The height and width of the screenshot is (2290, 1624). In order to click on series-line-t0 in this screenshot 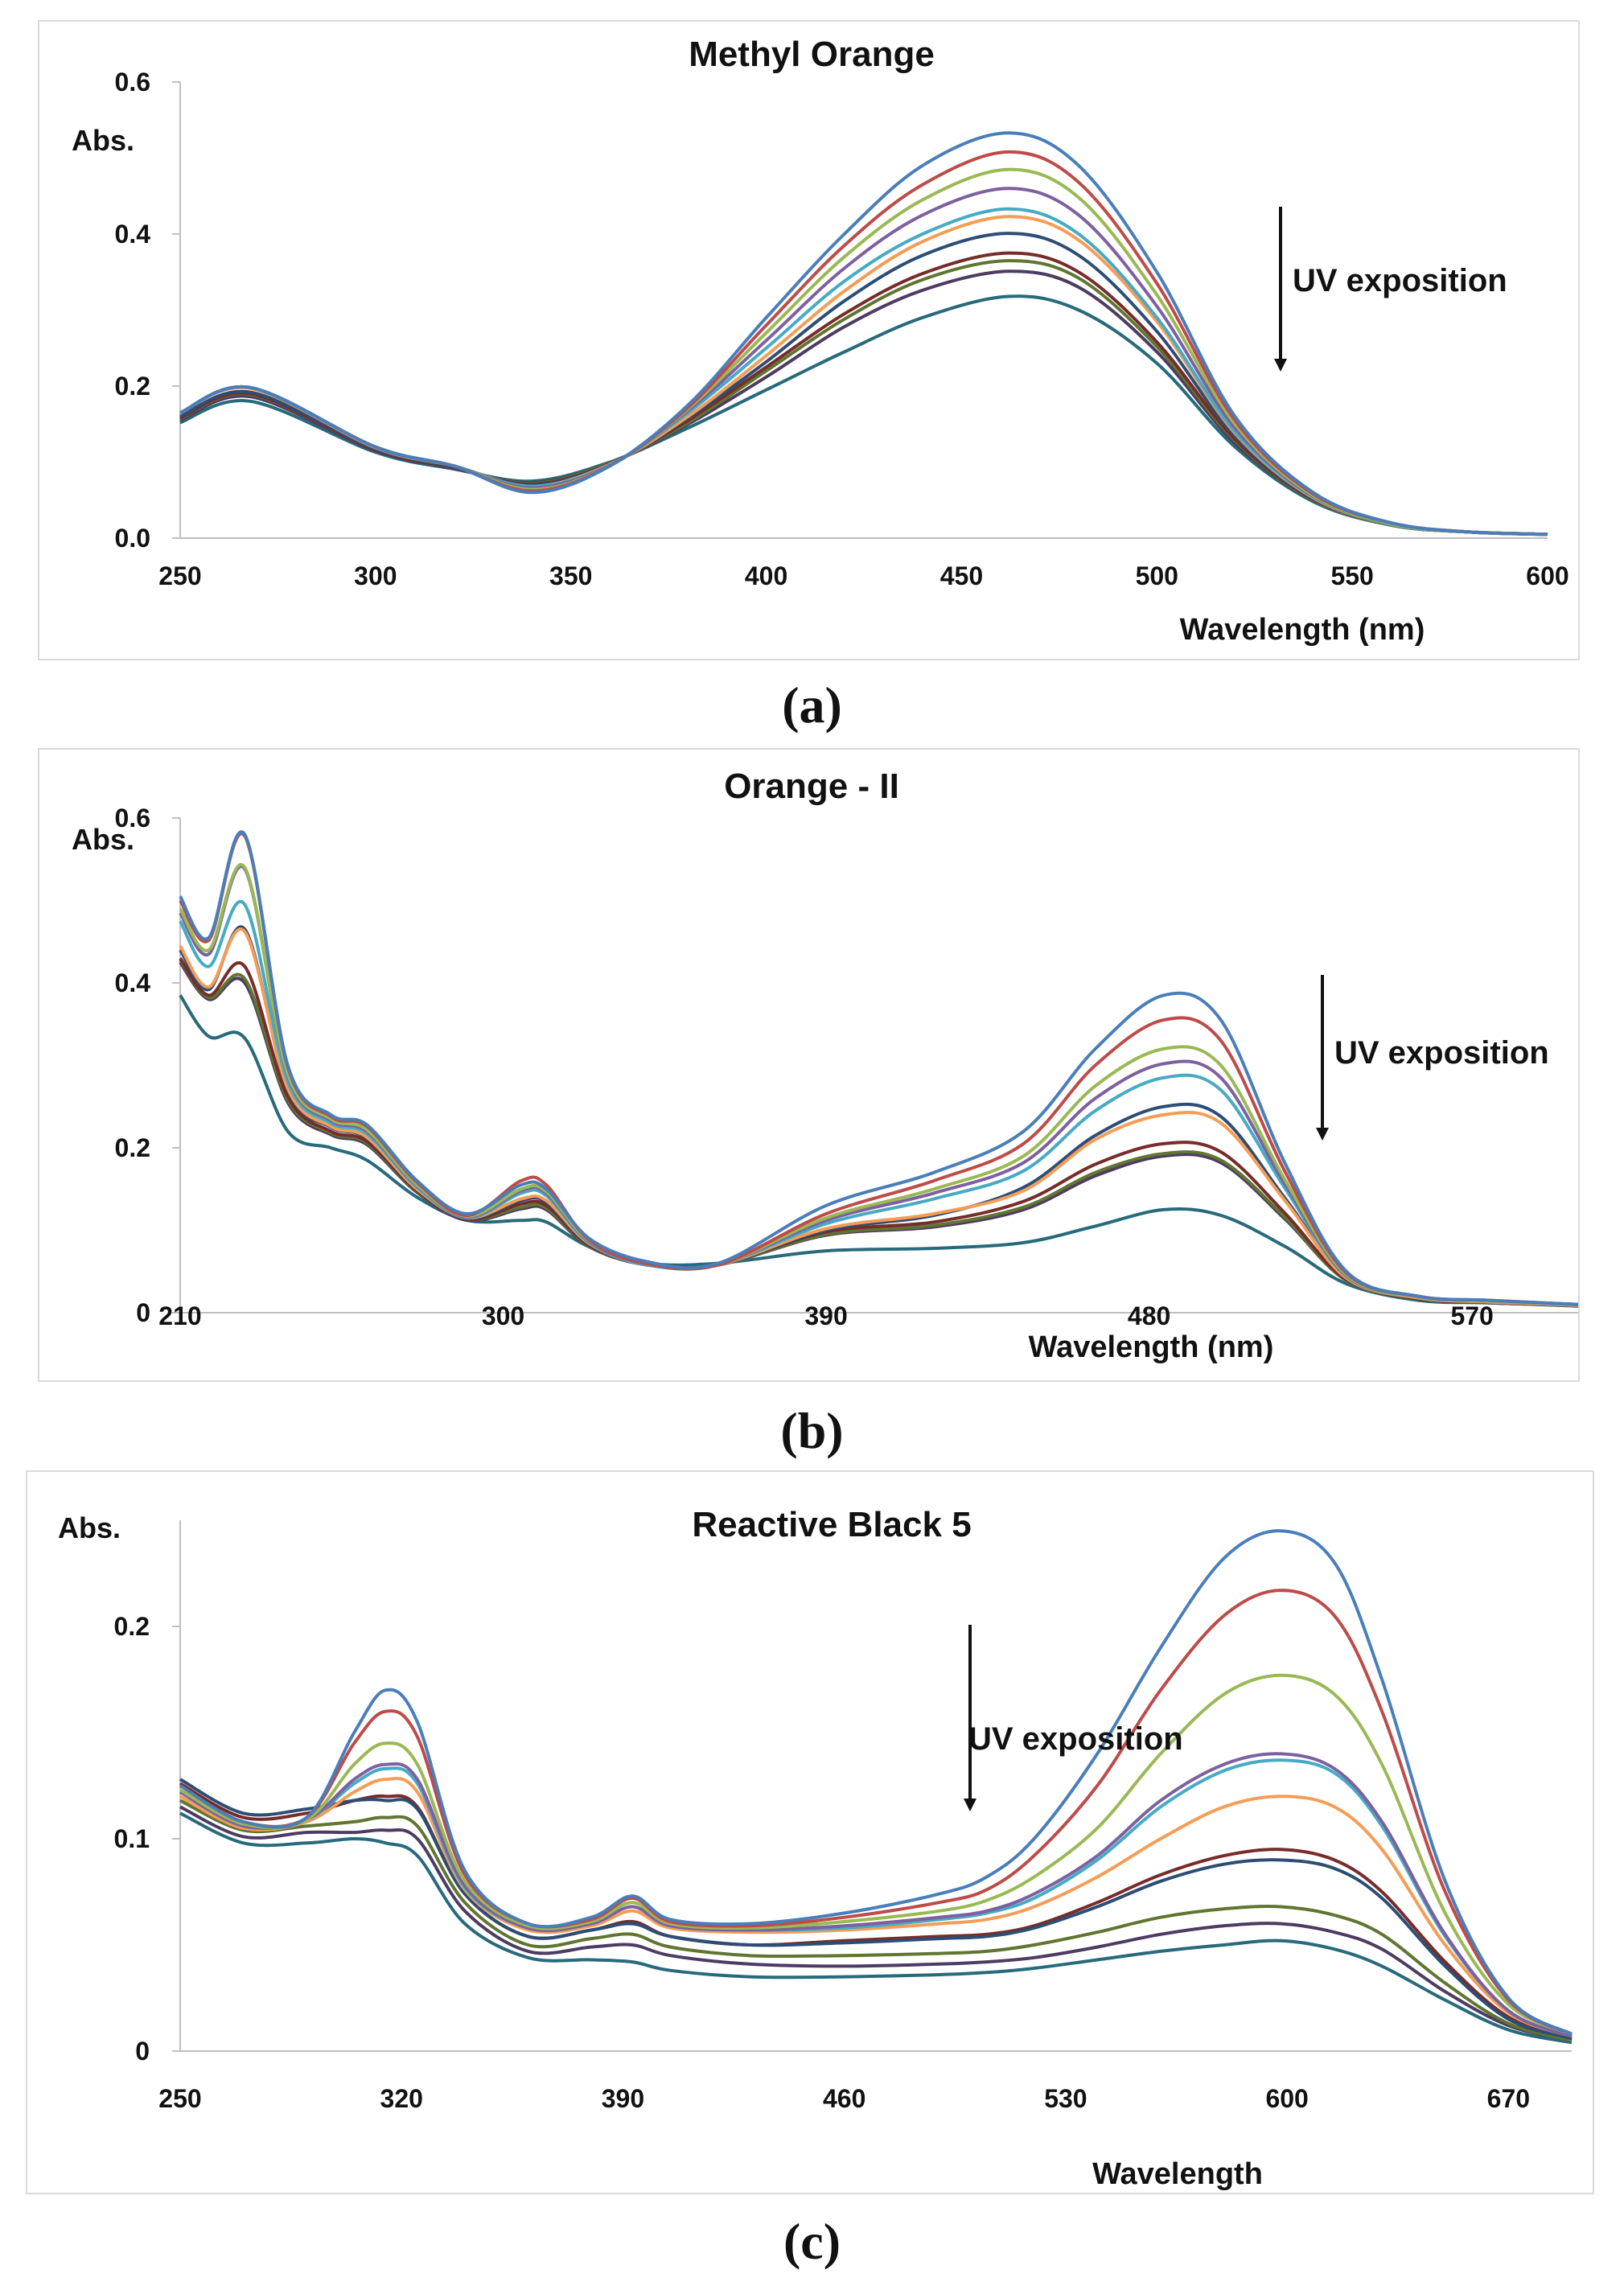, I will do `click(863, 334)`.